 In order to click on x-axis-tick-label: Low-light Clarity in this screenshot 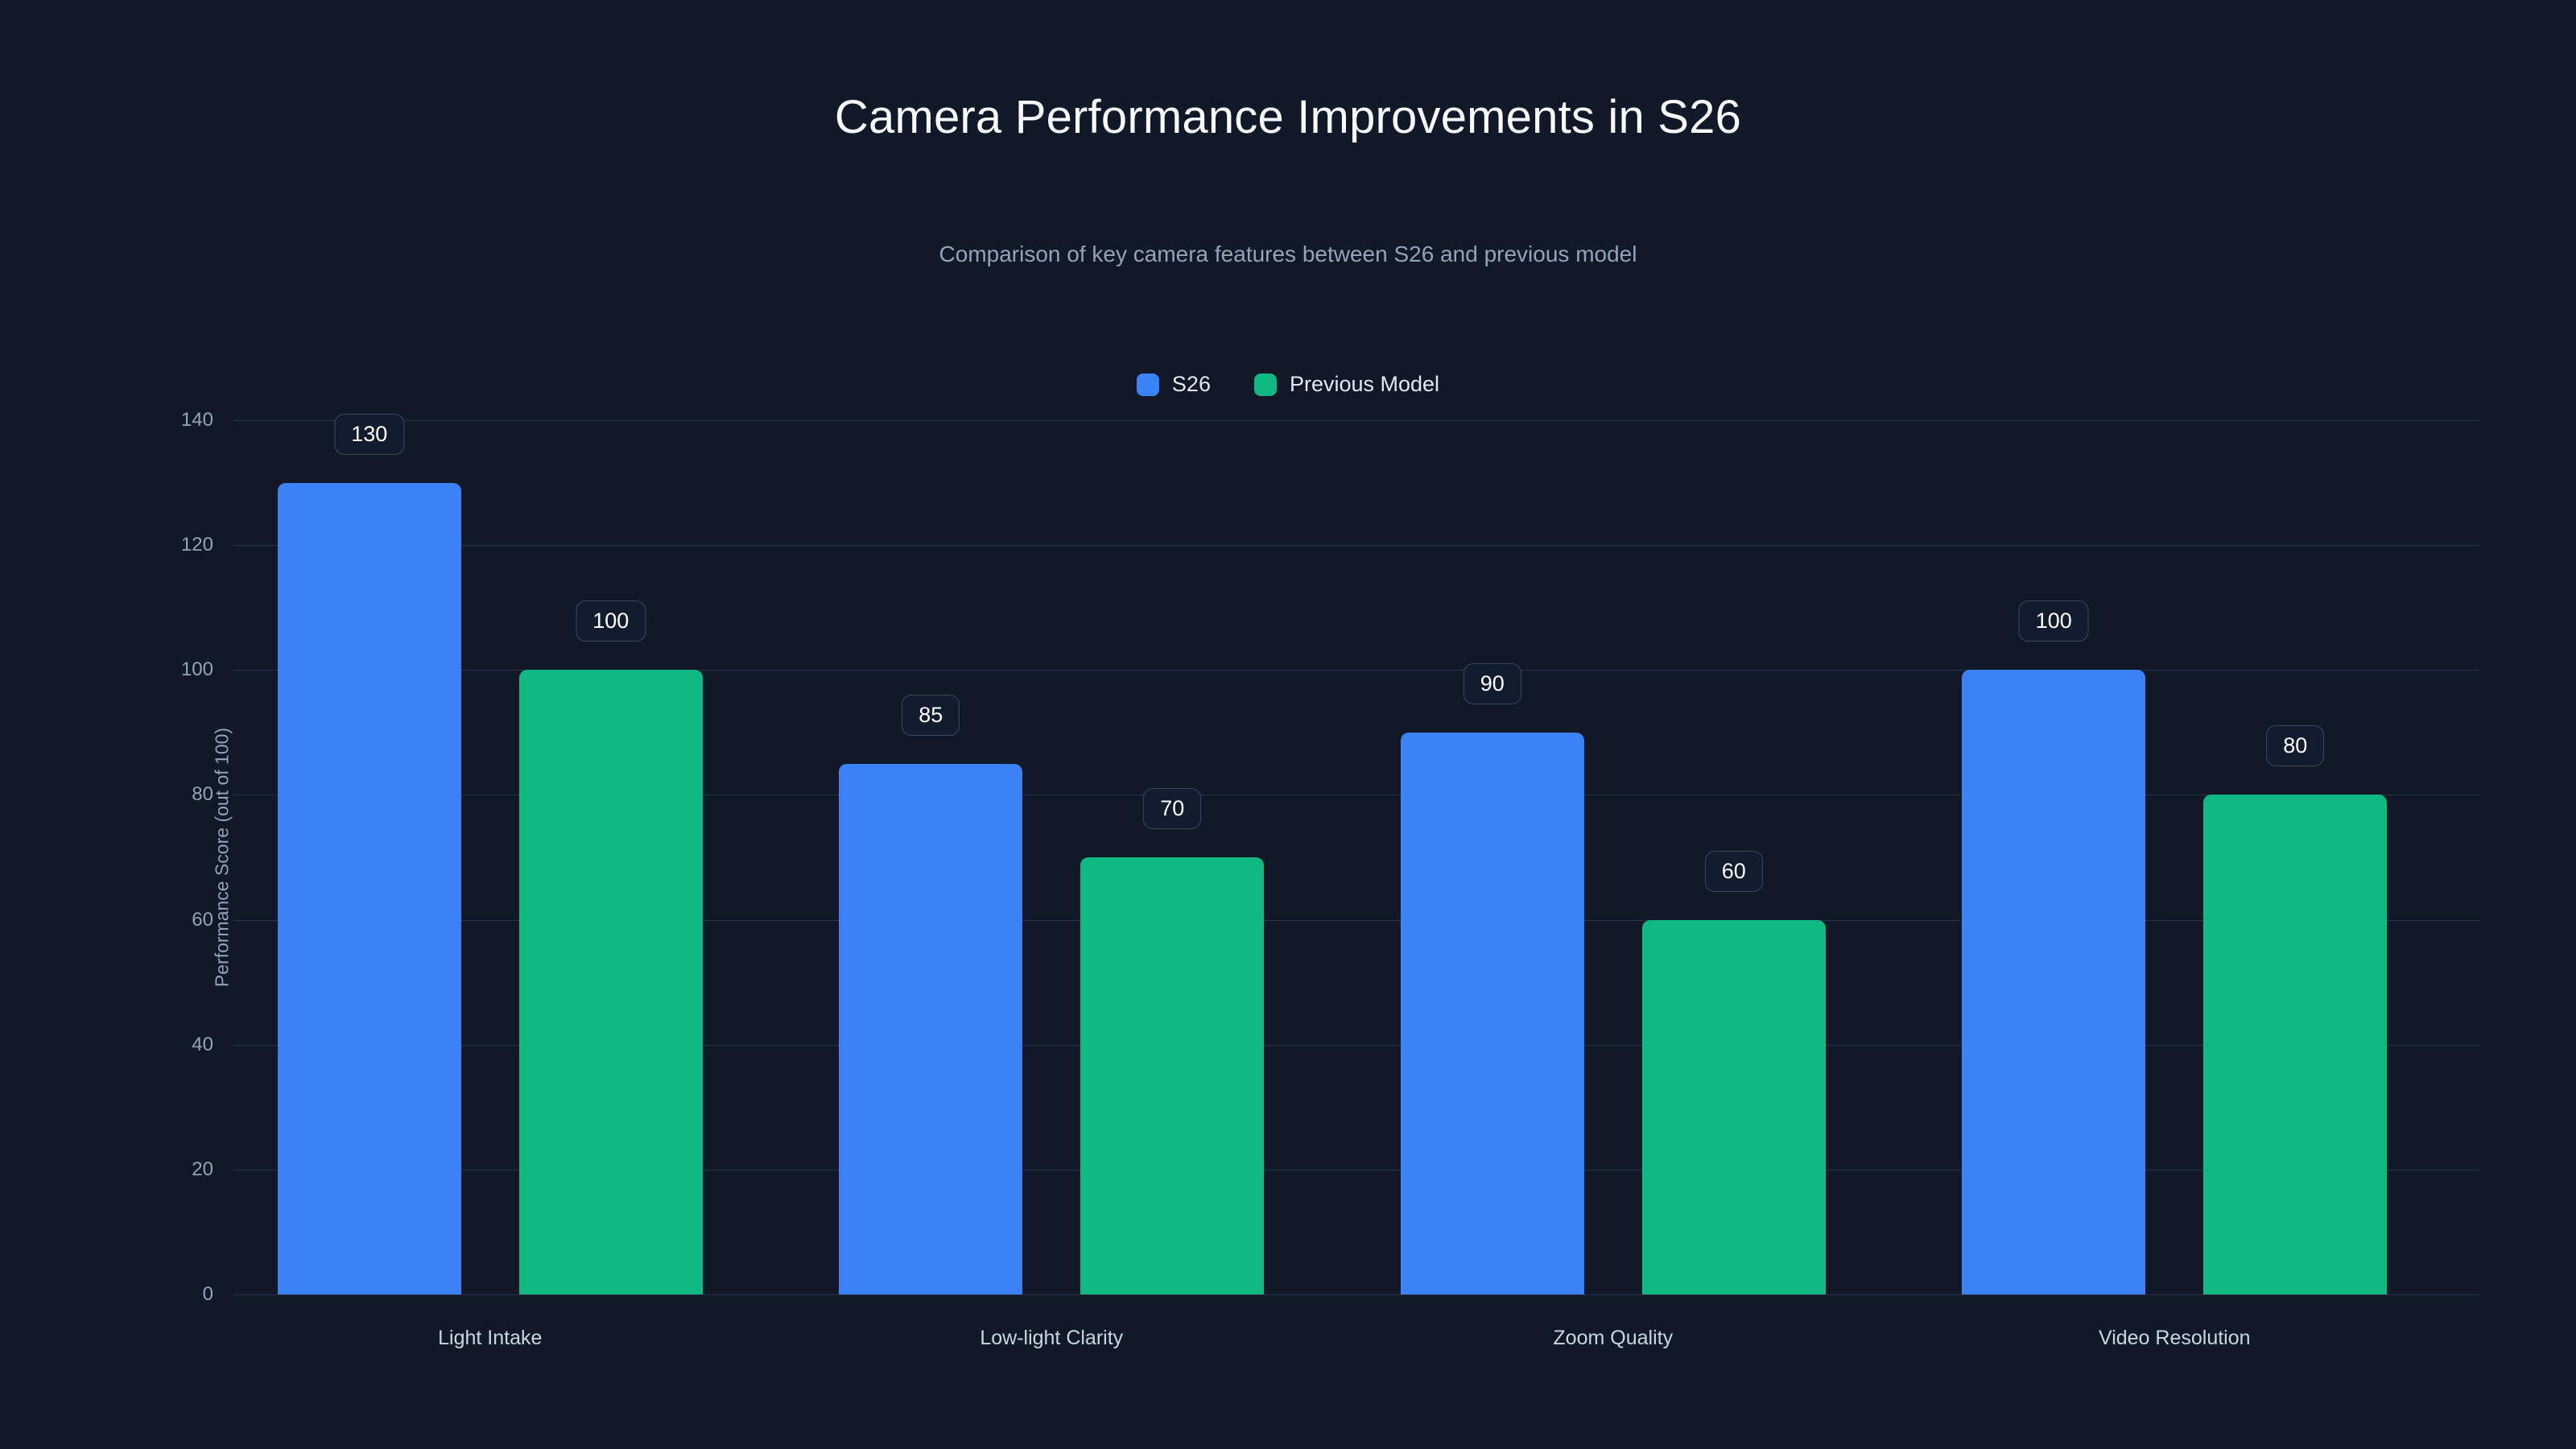, I will do `click(1052, 1338)`.